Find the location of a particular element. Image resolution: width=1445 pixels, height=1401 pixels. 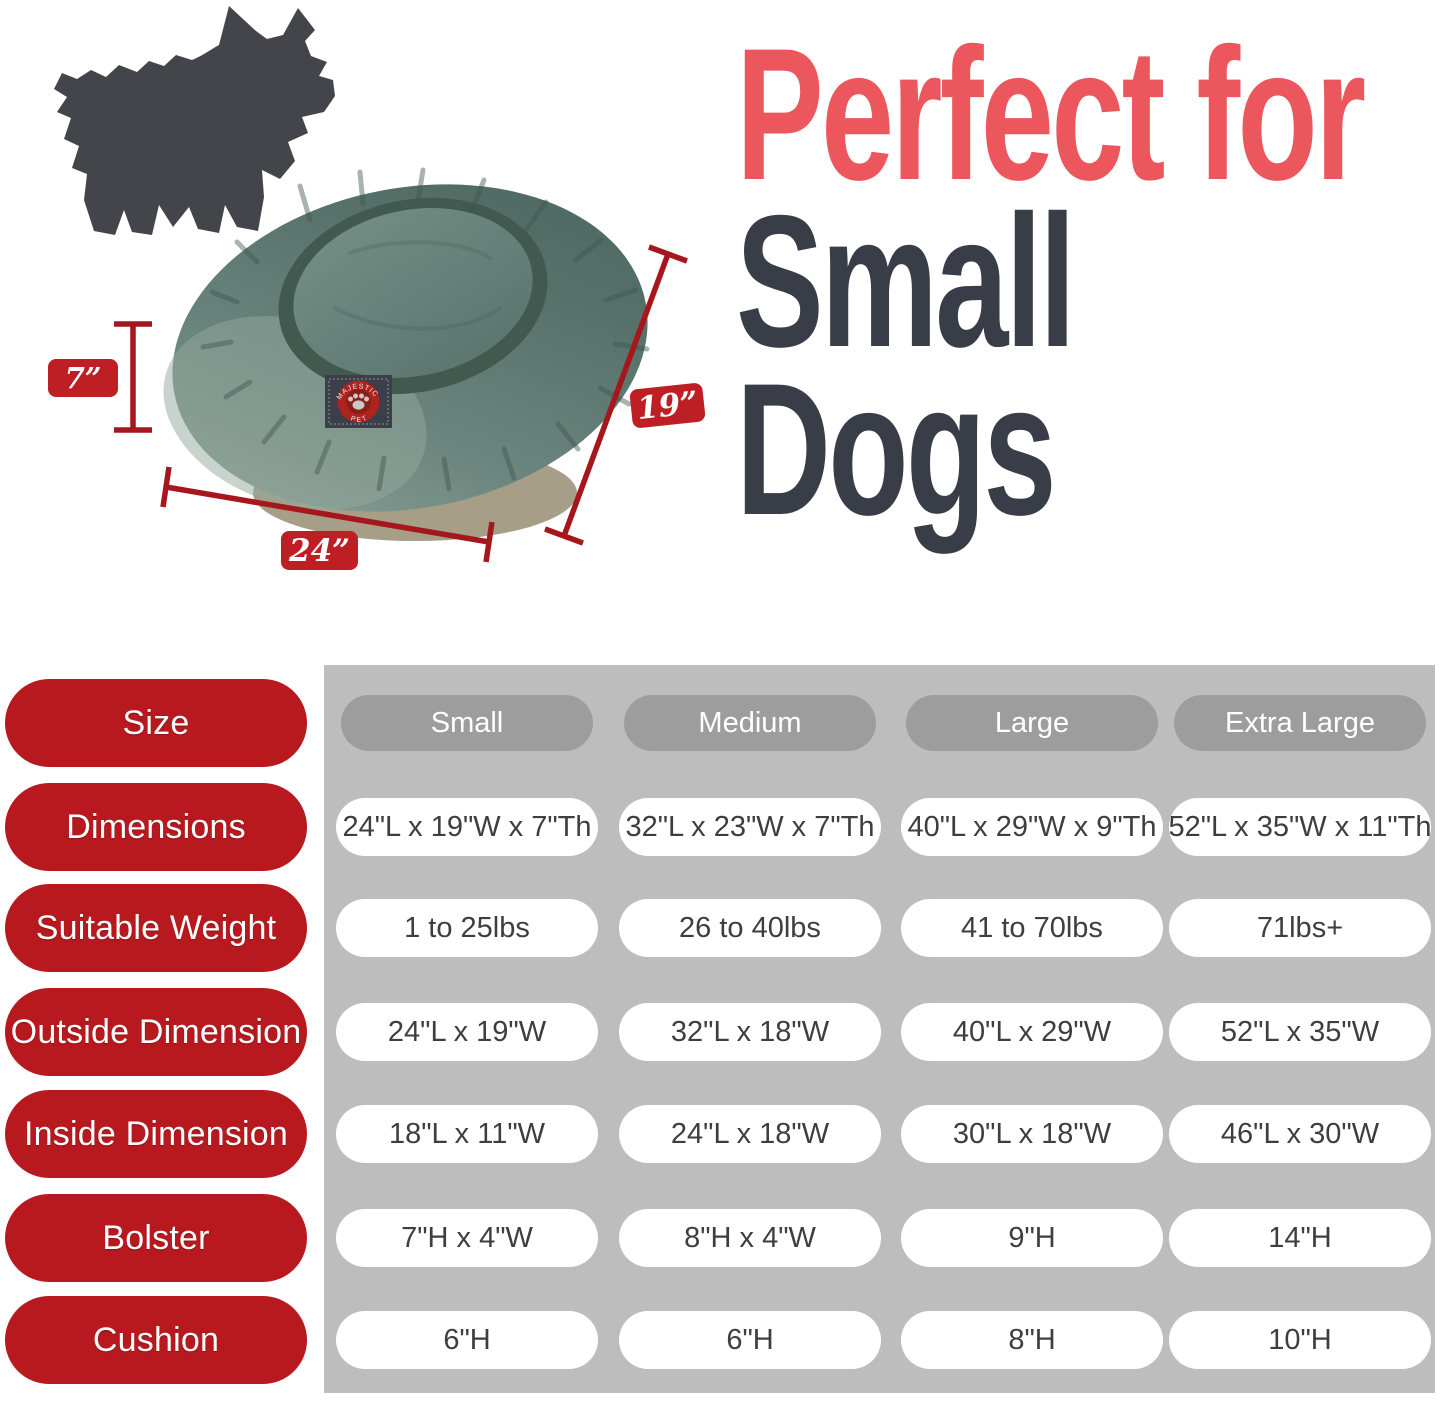

cell-cushion-small: 6"H is located at coordinates (467, 1340).